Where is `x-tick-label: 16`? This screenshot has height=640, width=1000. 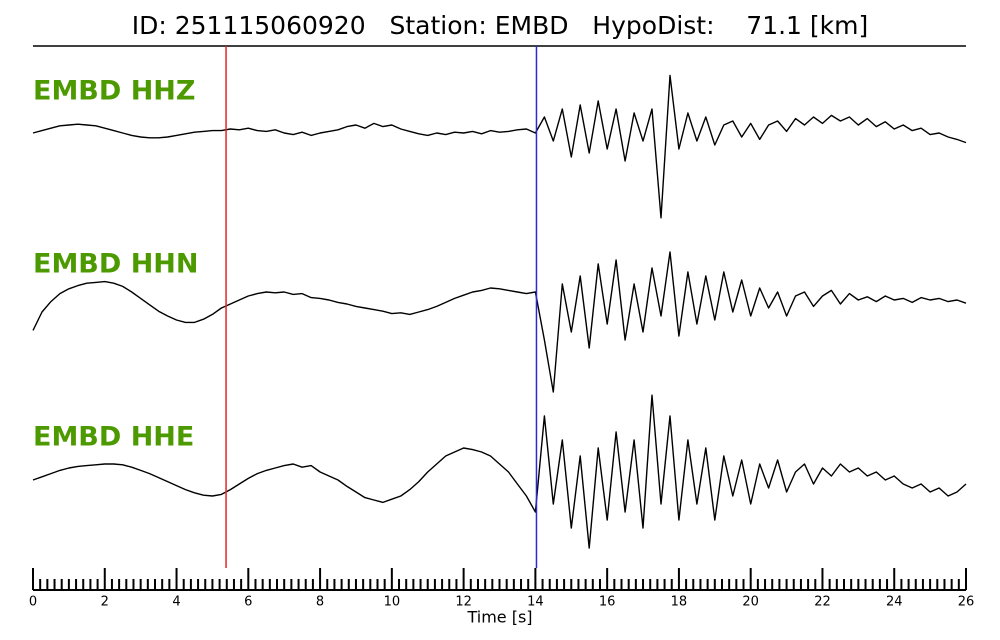
x-tick-label: 16 is located at coordinates (607, 602).